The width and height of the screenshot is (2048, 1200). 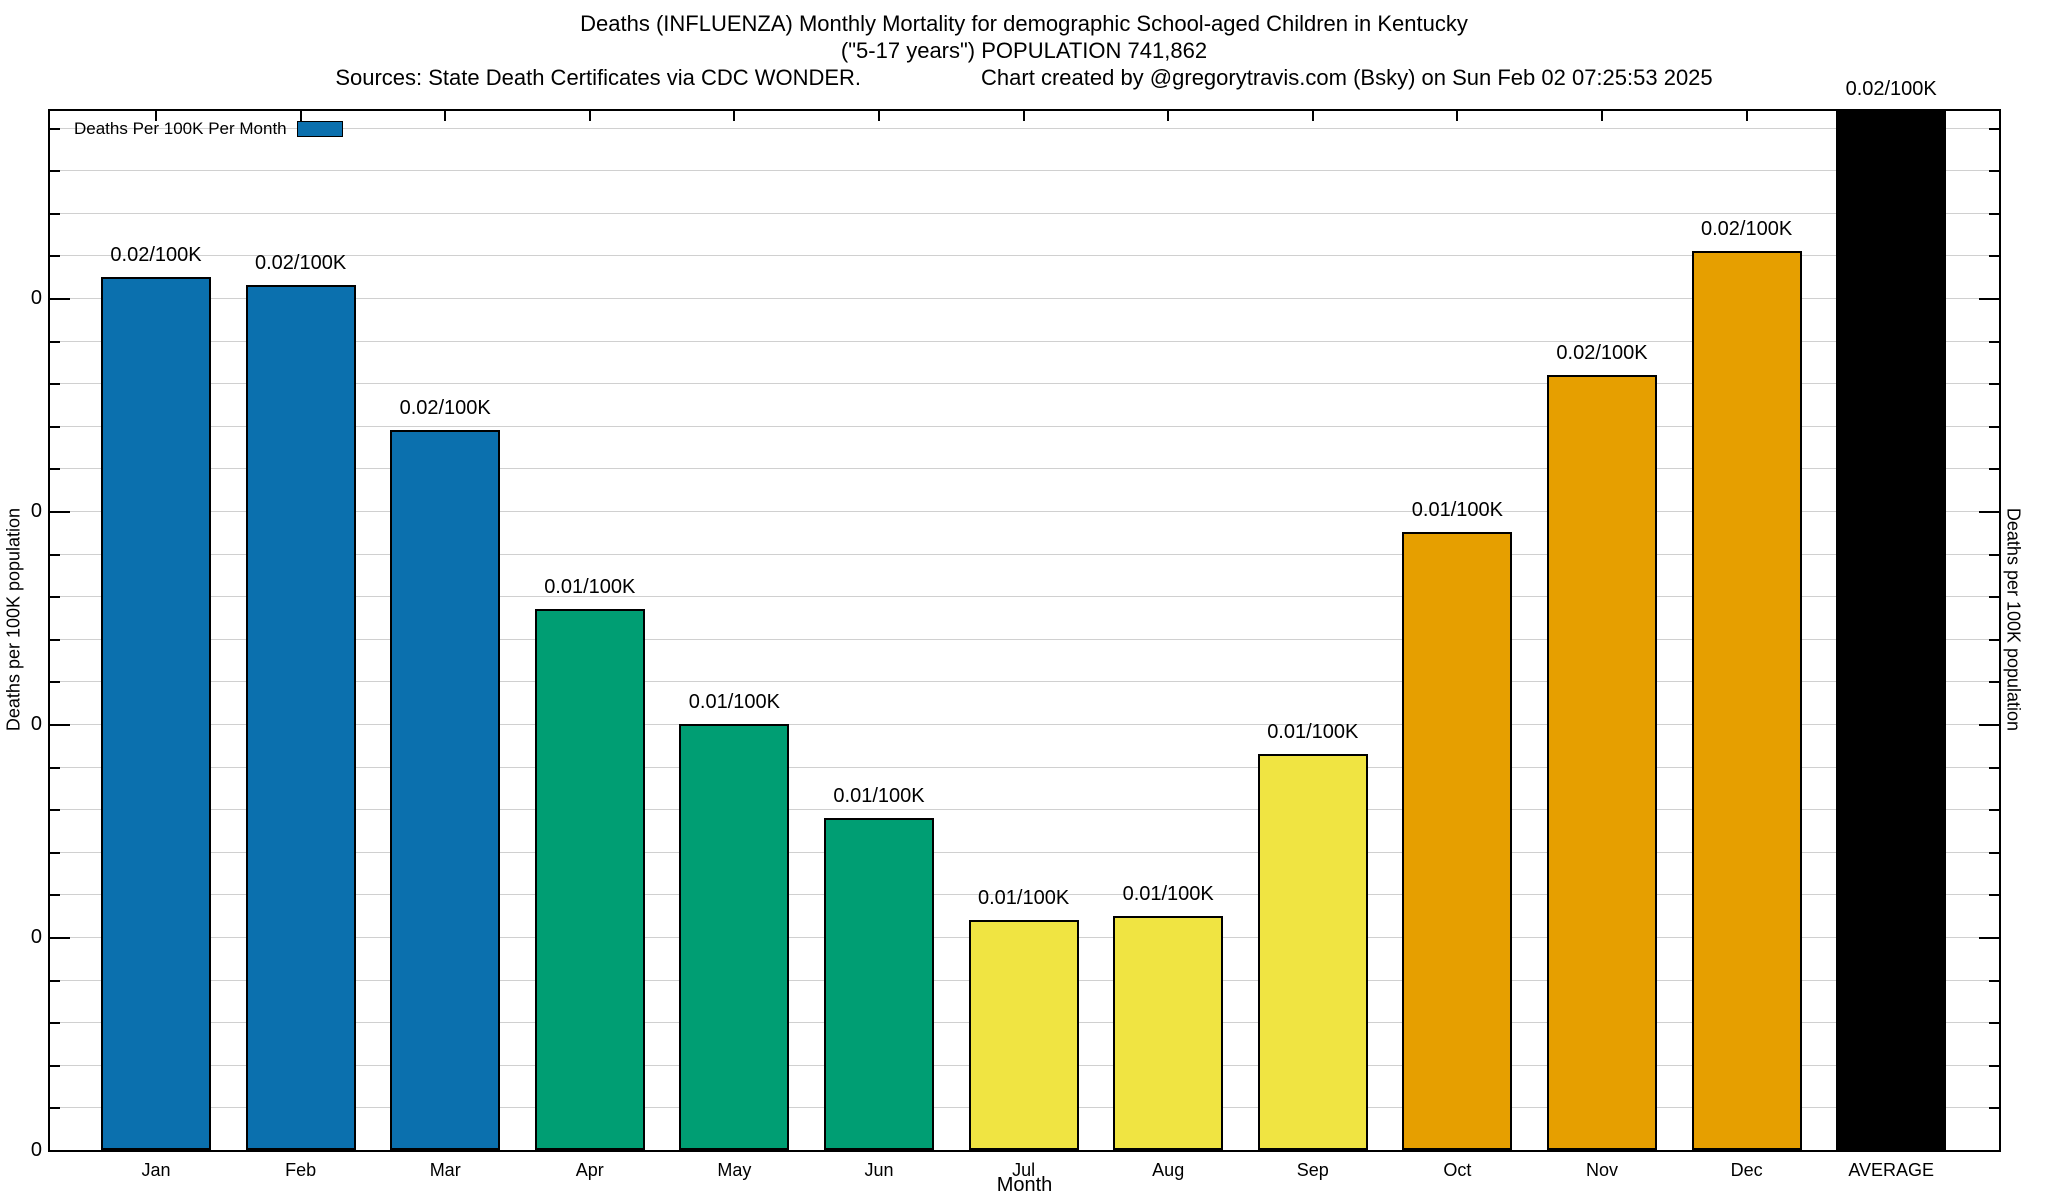 I want to click on bar-aug, so click(x=1168, y=1032).